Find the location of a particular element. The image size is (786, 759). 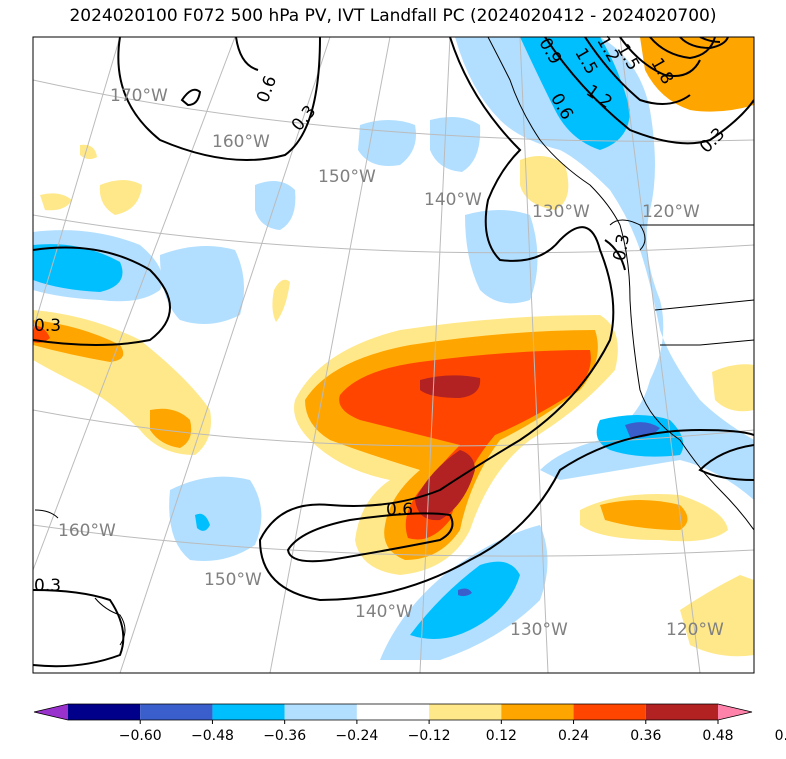

colorbar-tick-label: −0.60 is located at coordinates (140, 736).